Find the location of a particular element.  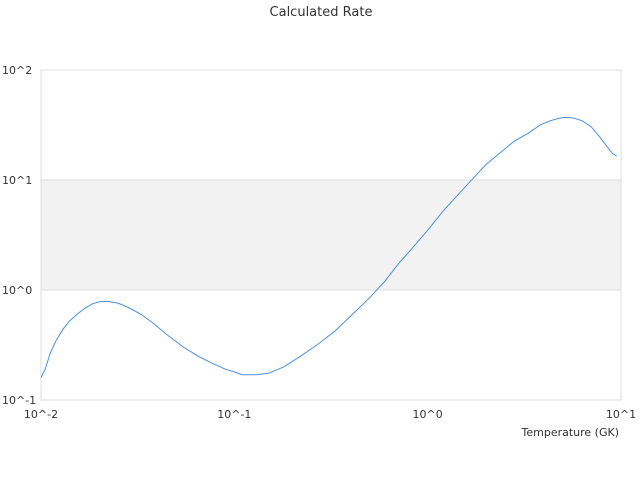

y-axis-ticks: 10^-1 10^0 10^1 10^2 is located at coordinates (19, 235).